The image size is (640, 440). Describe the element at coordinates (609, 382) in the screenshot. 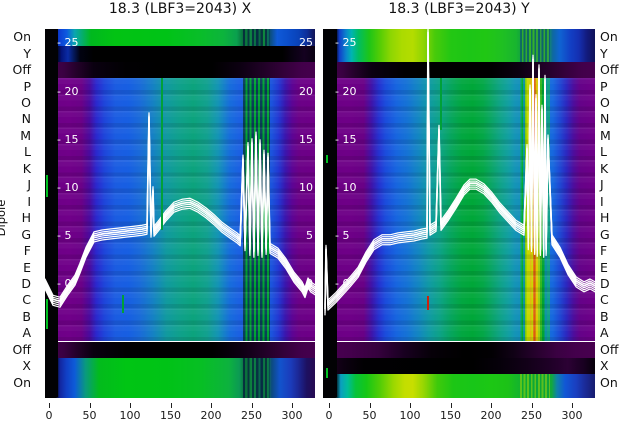

I see `row-label-on-right: On` at that location.